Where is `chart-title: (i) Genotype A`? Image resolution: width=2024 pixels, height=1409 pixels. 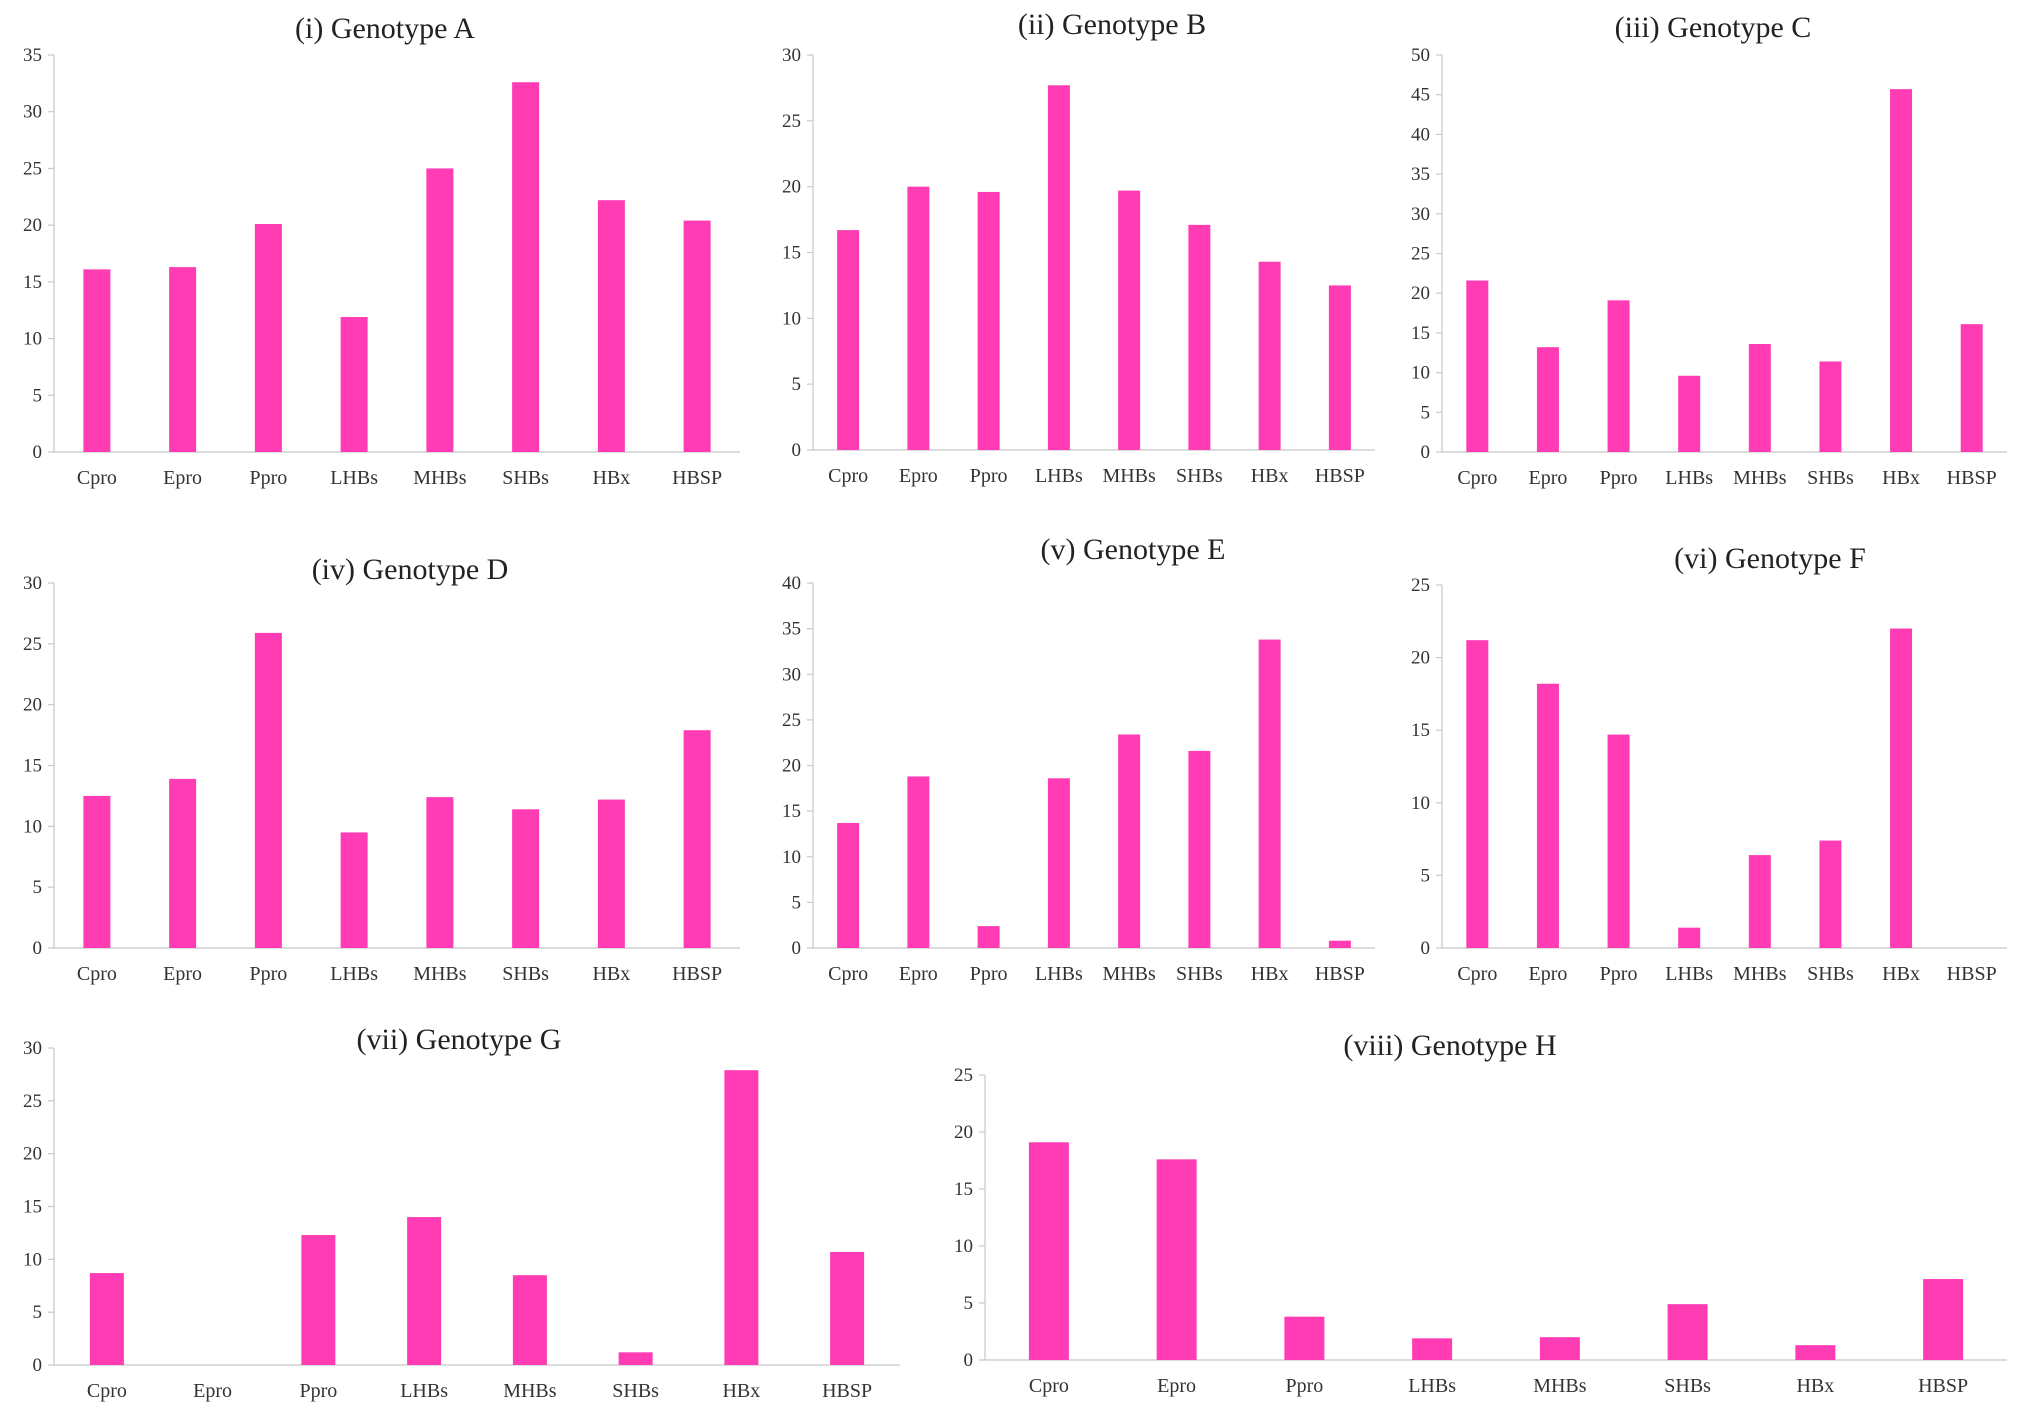
chart-title: (i) Genotype A is located at coordinates (385, 28).